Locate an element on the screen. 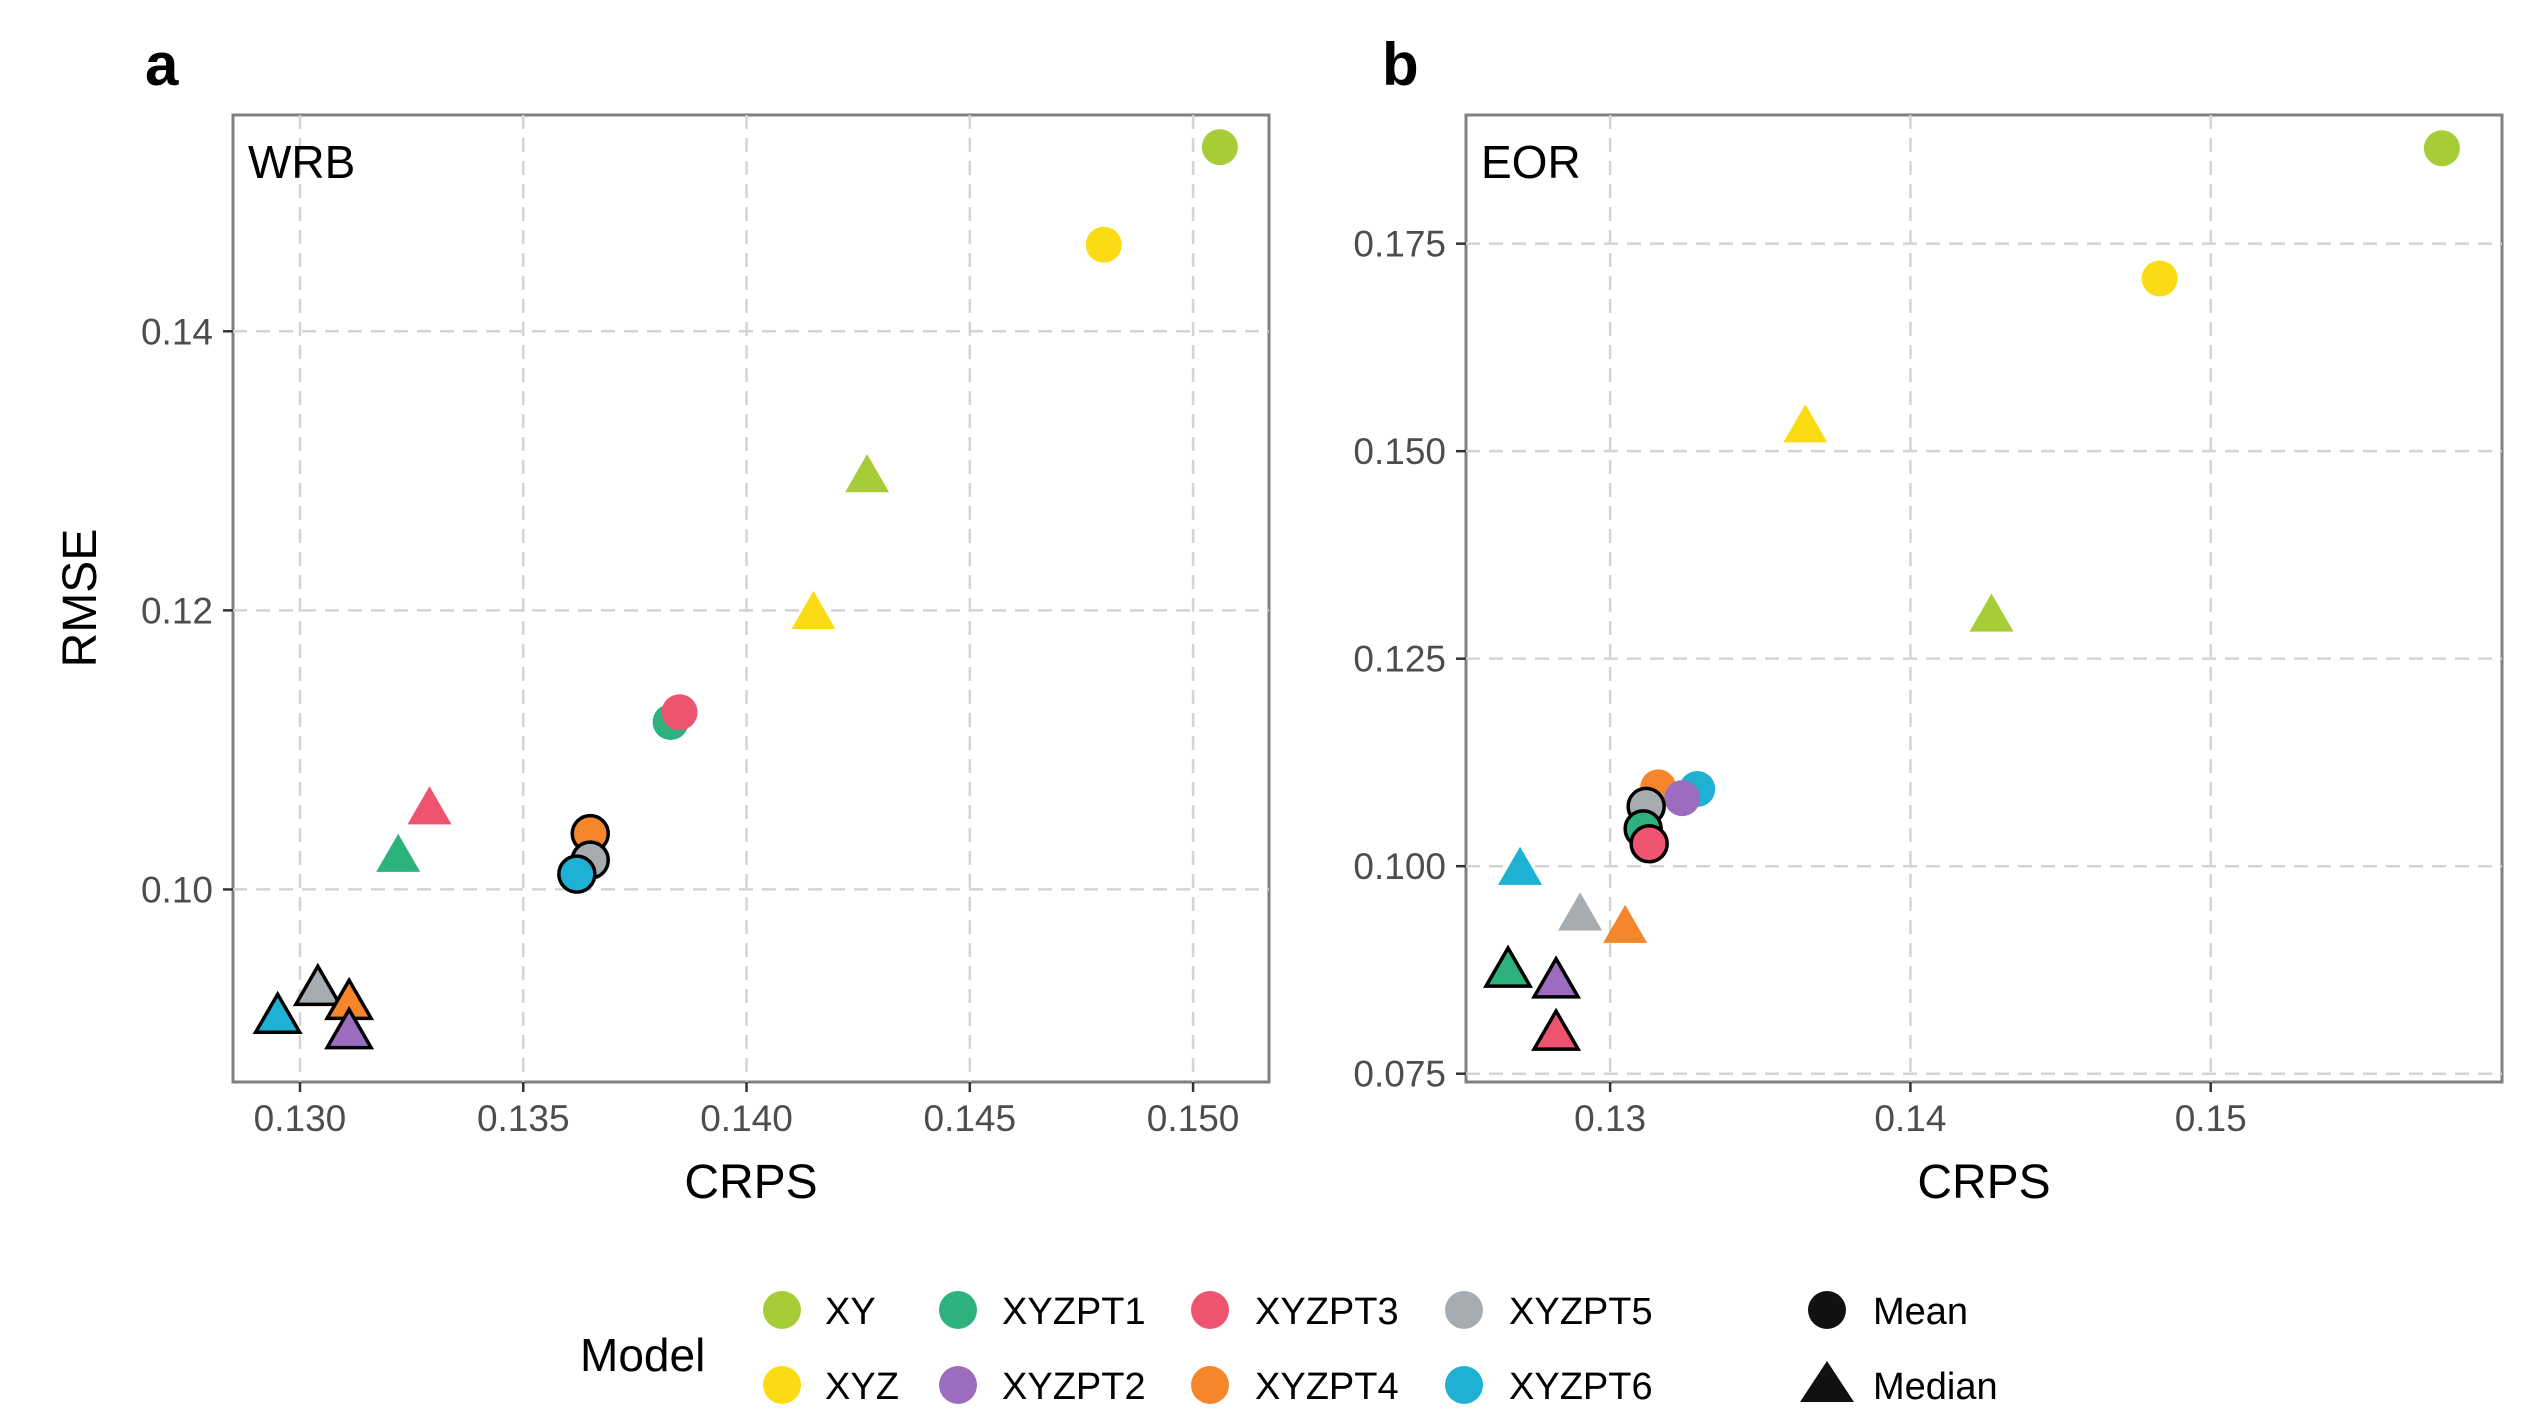  y-tick-label-eor: 0.125 is located at coordinates (1399, 659).